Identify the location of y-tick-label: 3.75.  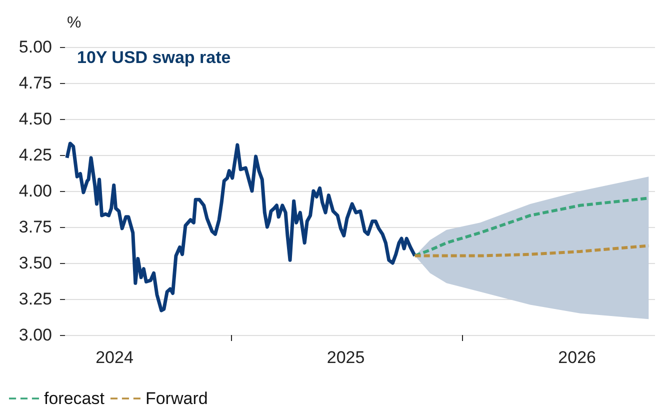
(35, 227).